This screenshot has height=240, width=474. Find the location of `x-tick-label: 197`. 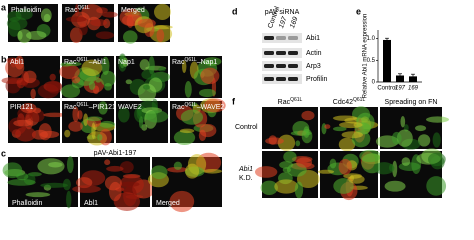

x-tick-label: 197 is located at coordinates (400, 89).